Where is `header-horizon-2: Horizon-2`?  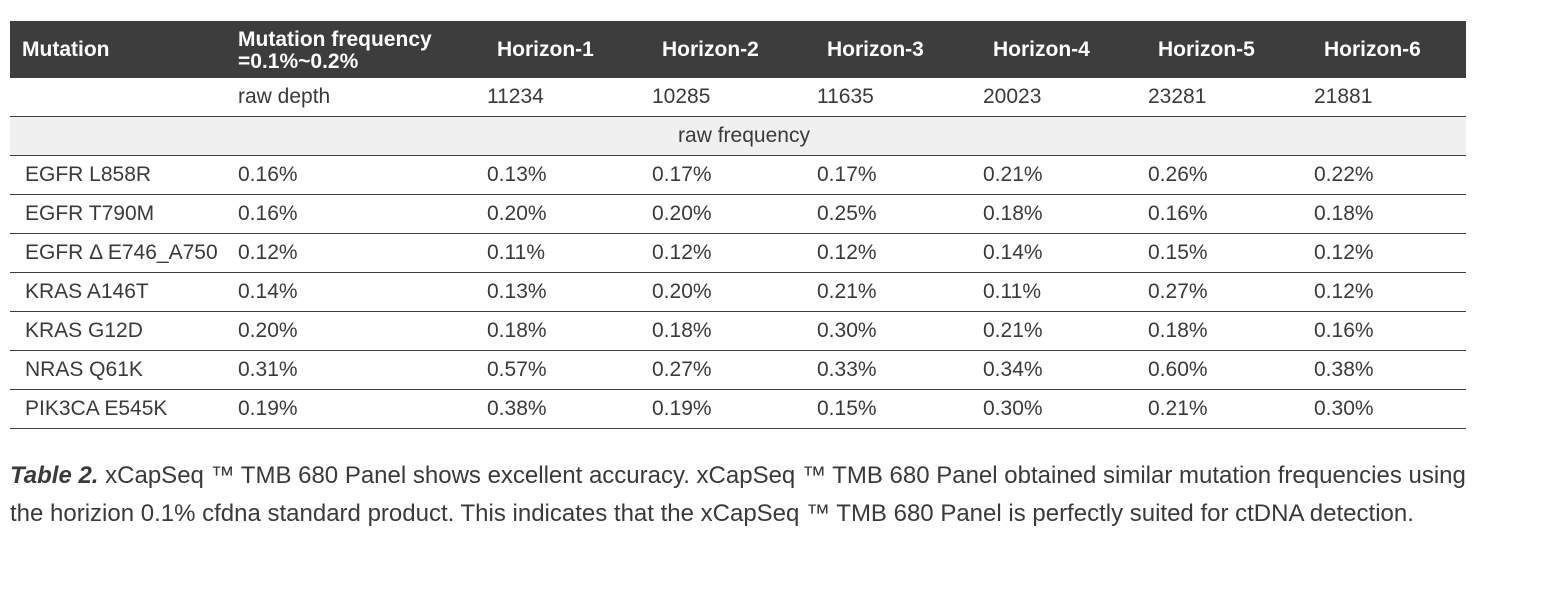
header-horizon-2: Horizon-2 is located at coordinates (710, 49).